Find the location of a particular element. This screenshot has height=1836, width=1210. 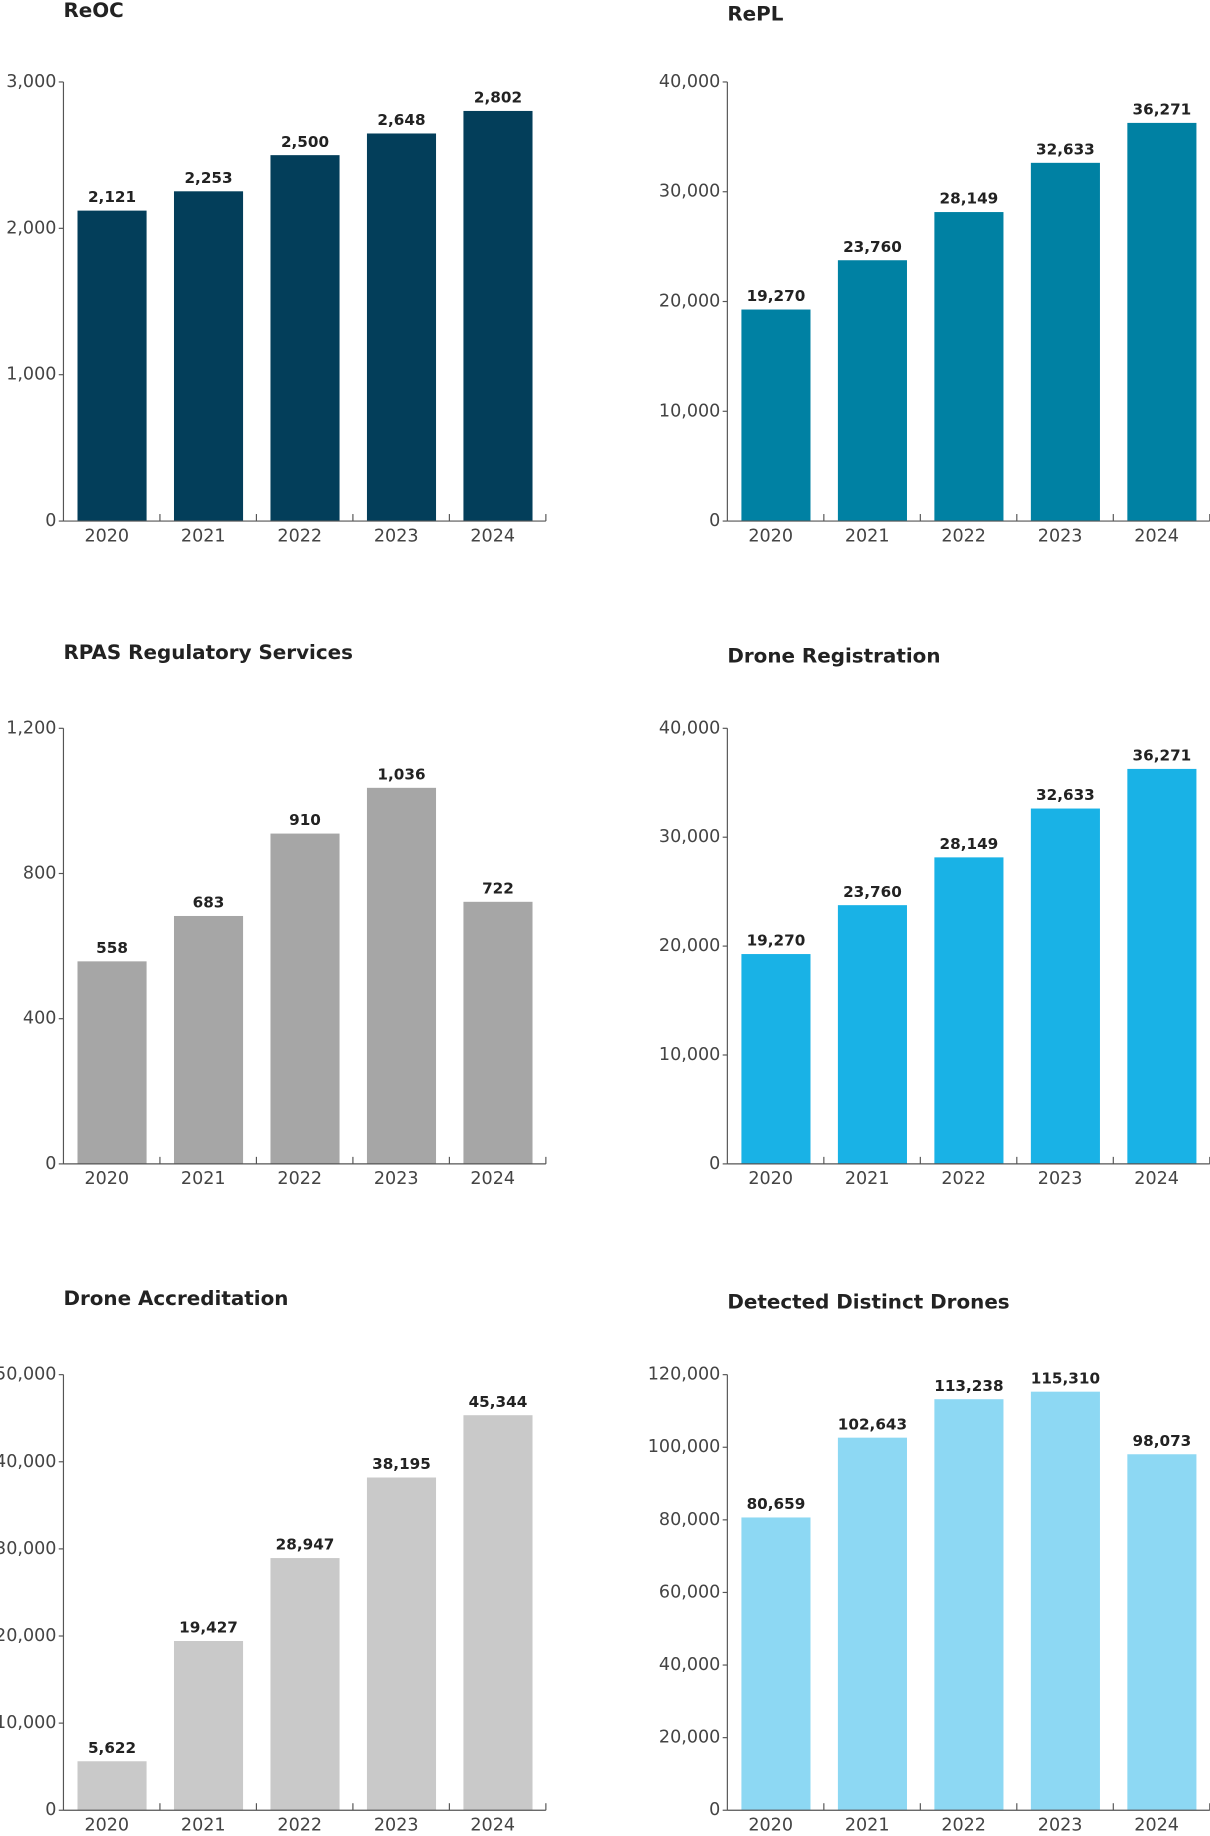

y-tick-label: 400 is located at coordinates (40, 1019).